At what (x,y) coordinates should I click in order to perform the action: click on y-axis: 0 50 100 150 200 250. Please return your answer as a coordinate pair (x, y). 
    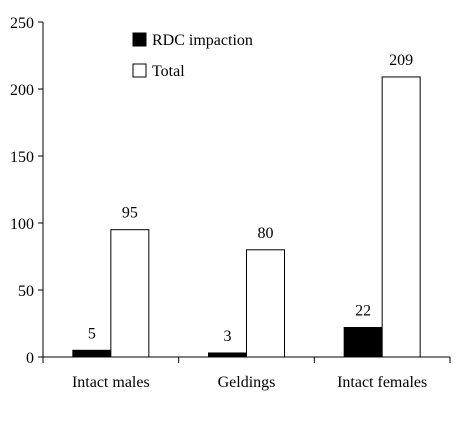
    Looking at the image, I should click on (27, 191).